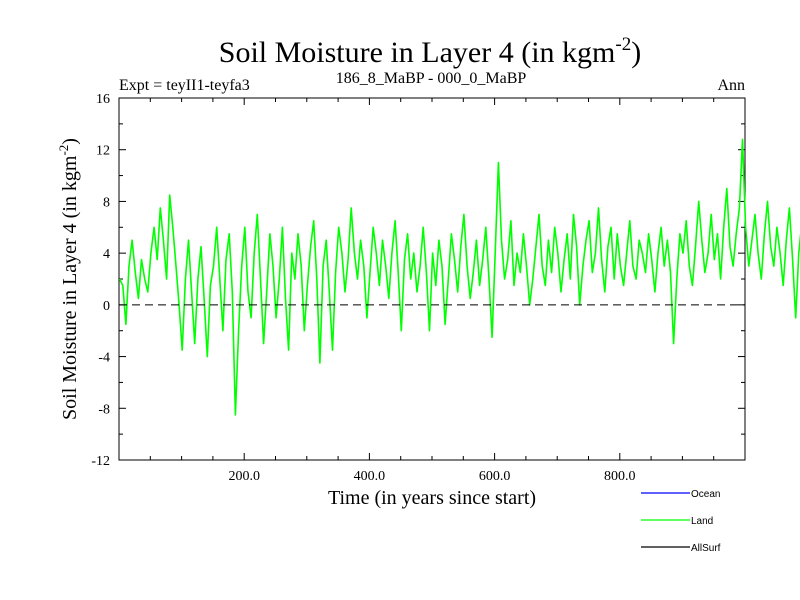  Describe the element at coordinates (620, 476) in the screenshot. I see `x-tick-label: 800.0` at that location.